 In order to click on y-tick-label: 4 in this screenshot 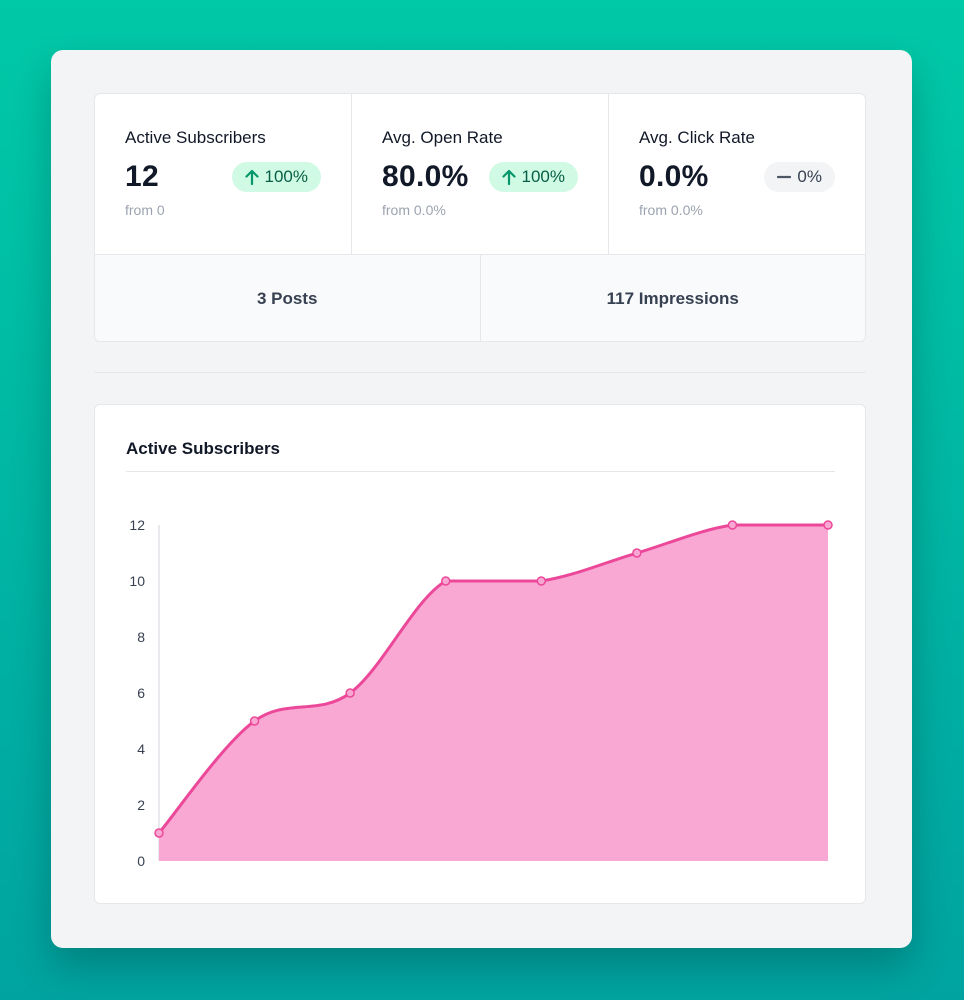, I will do `click(141, 749)`.